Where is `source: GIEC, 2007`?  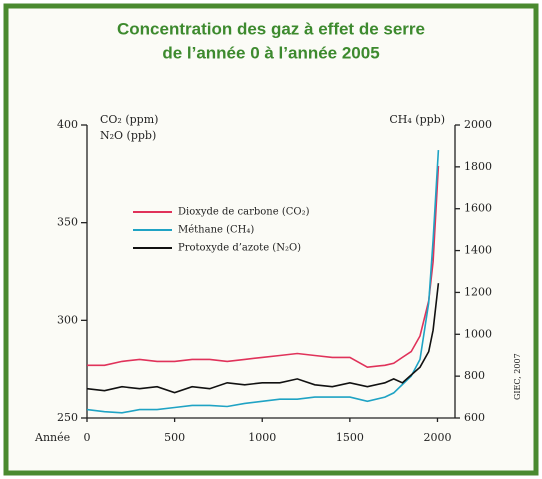 source: GIEC, 2007 is located at coordinates (517, 376).